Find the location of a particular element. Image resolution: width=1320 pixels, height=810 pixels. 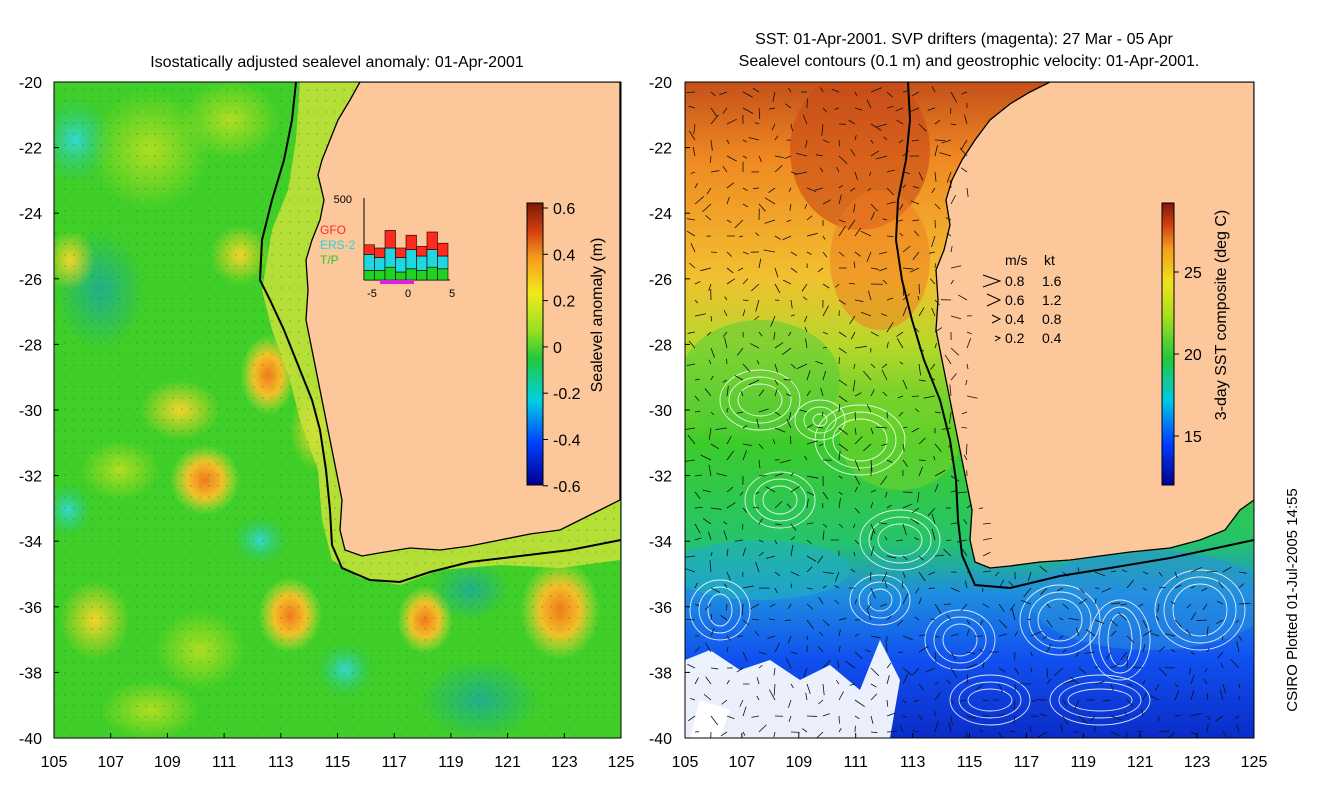

speed-legend: m/s kt 0.8 1.6 0.6 1.2 0.4 0.8 0.2 0.4 is located at coordinates (1022, 299).